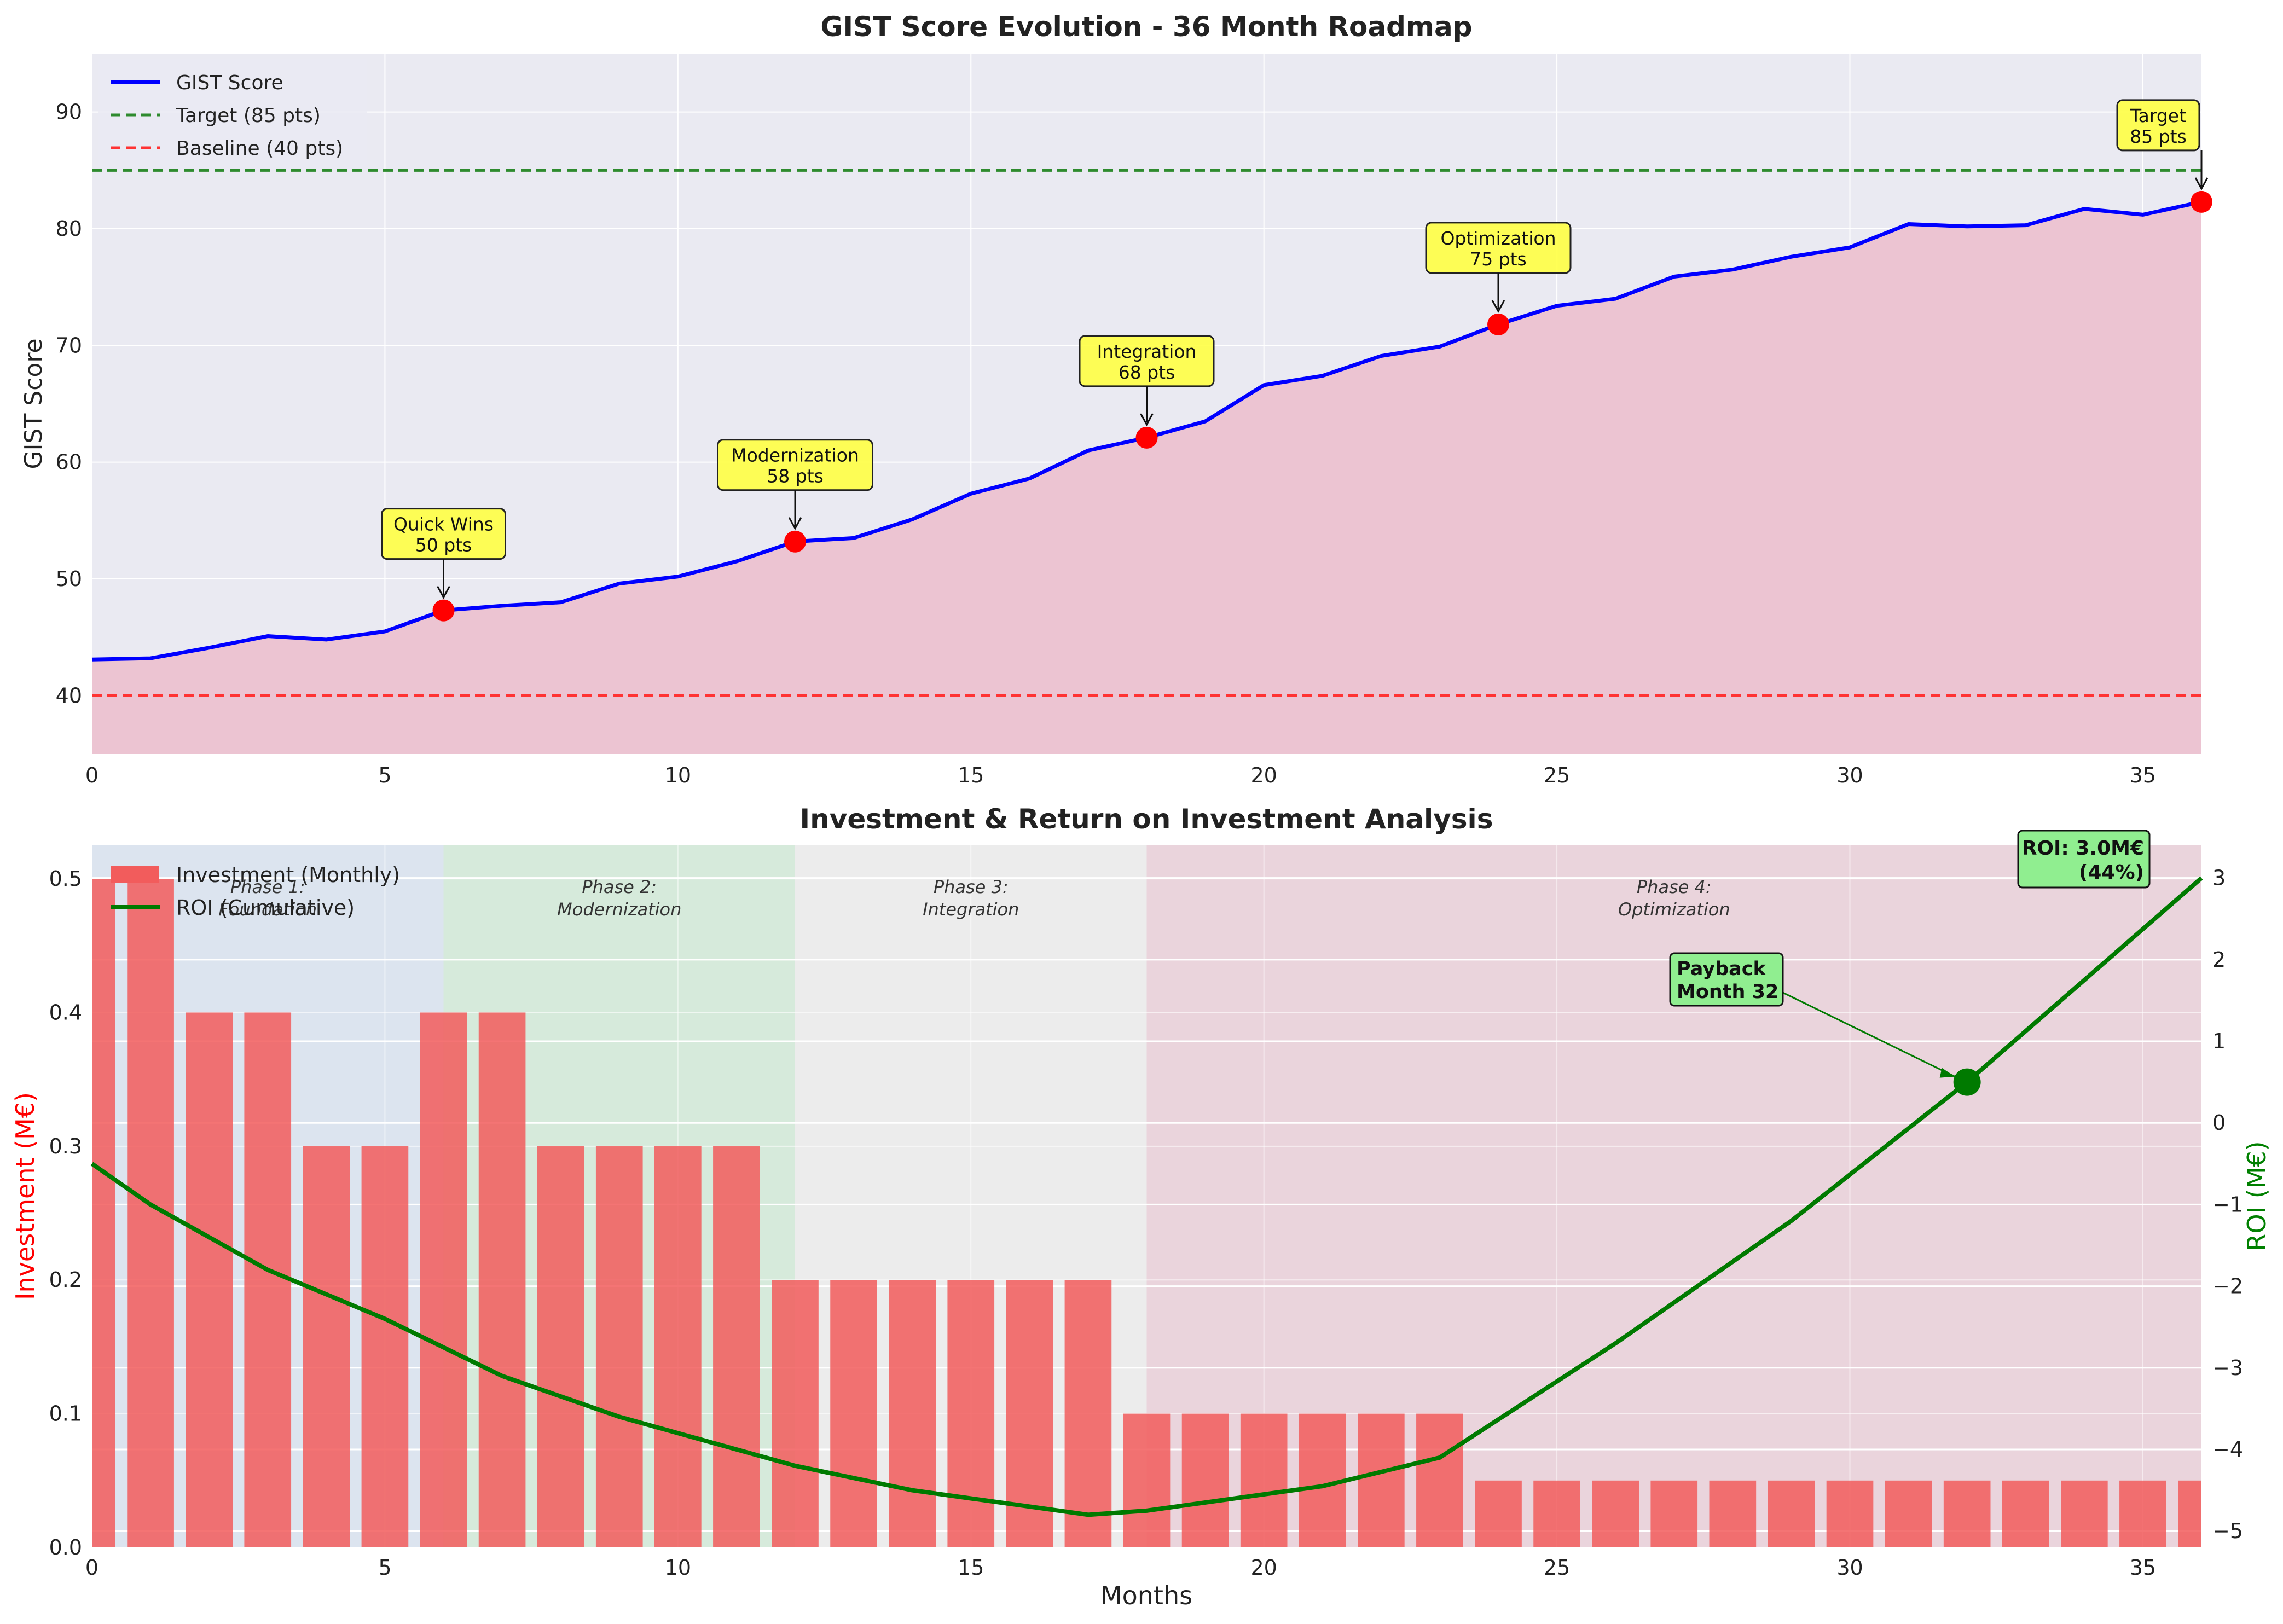 This screenshot has height=1624, width=2283. I want to click on y2-tick-label: 2, so click(2219, 960).